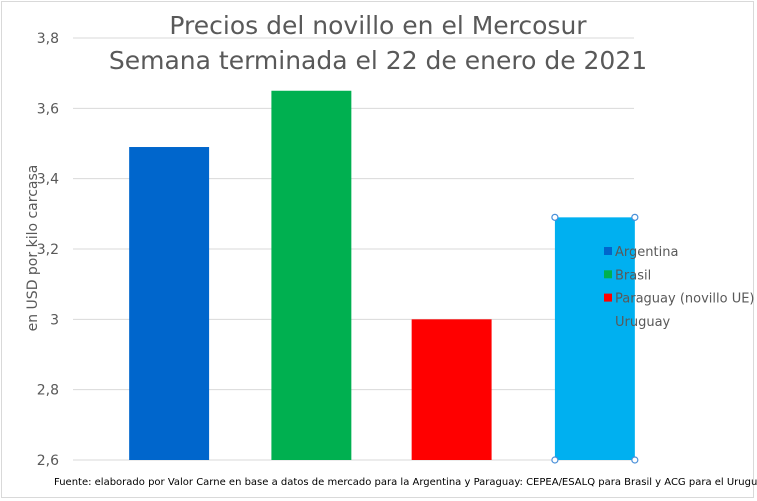 The width and height of the screenshot is (757, 501). Describe the element at coordinates (451, 389) in the screenshot. I see `bar-paraguay-novillo-ue` at that location.